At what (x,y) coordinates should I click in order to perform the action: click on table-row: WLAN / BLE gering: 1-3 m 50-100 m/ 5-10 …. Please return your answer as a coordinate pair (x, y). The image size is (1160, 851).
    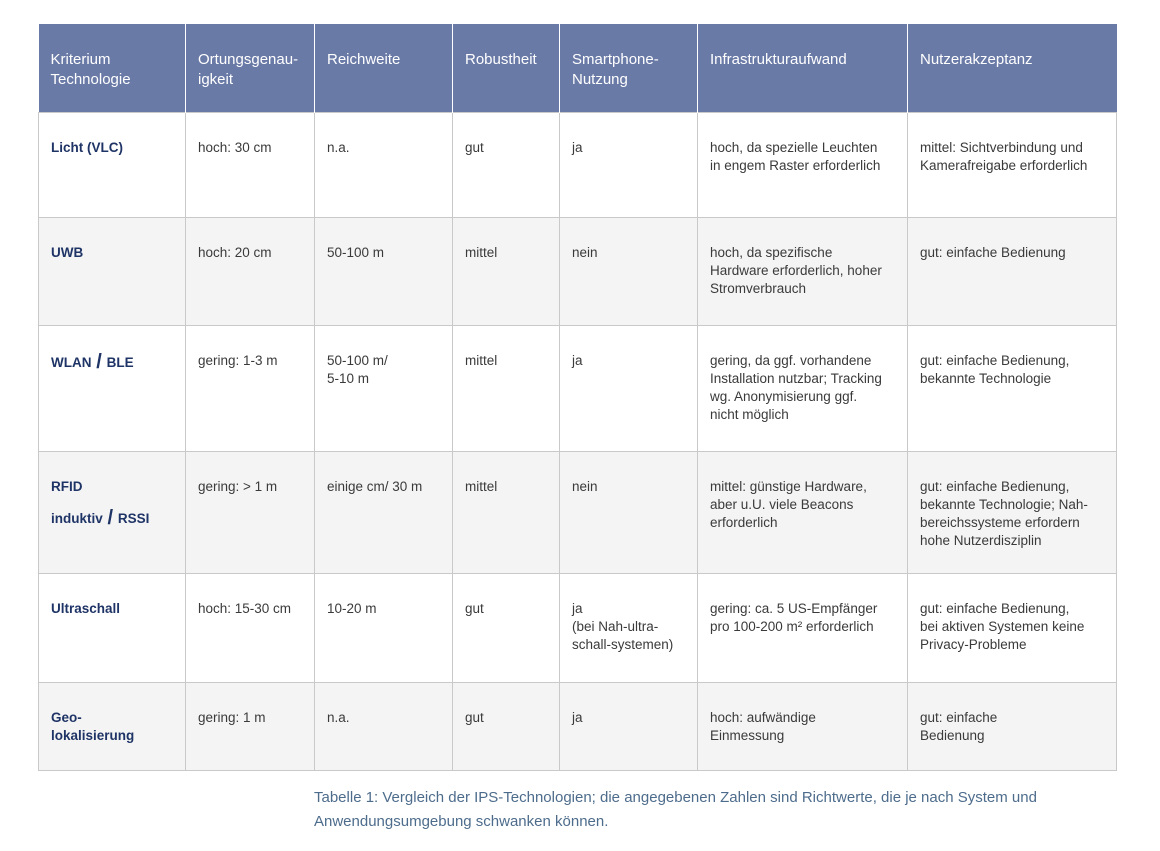
    Looking at the image, I should click on (577, 388).